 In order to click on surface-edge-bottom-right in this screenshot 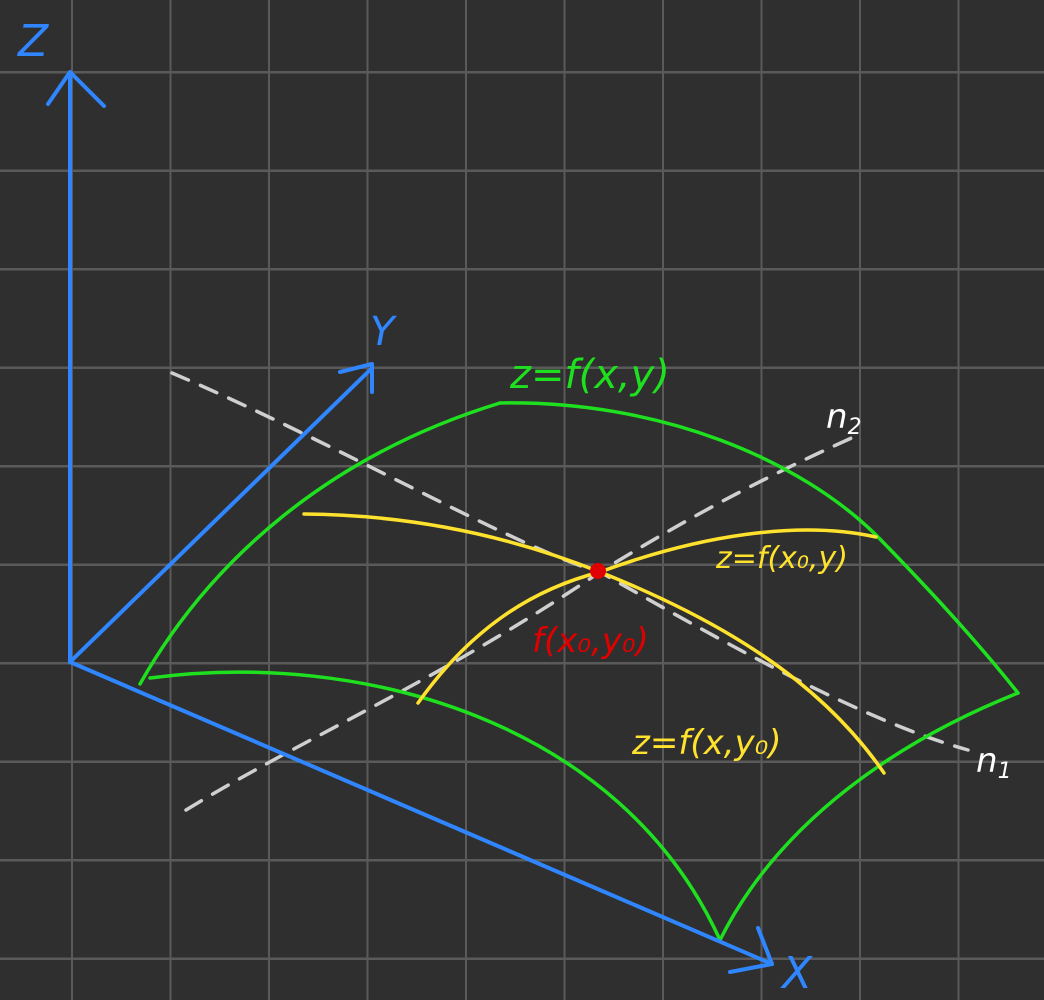, I will do `click(869, 816)`.